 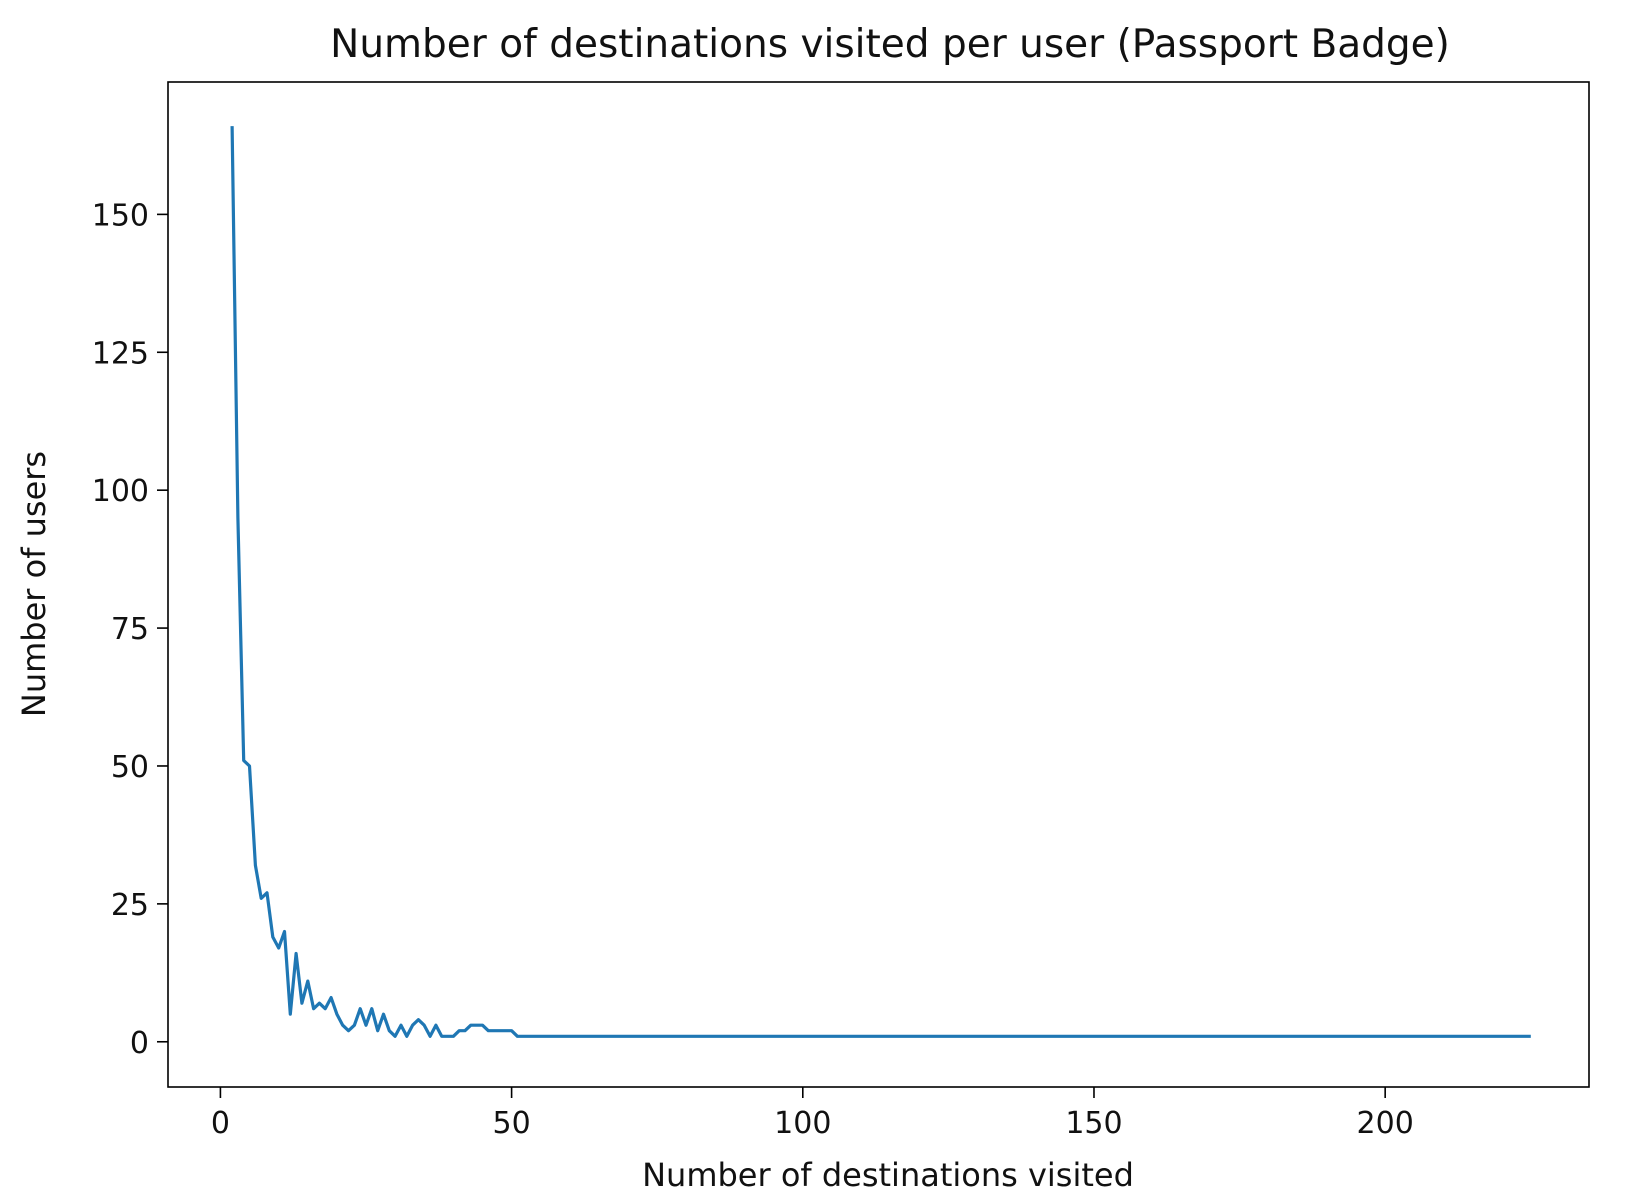 I want to click on x-axis-label: Number of destinations visited, so click(x=888, y=1175).